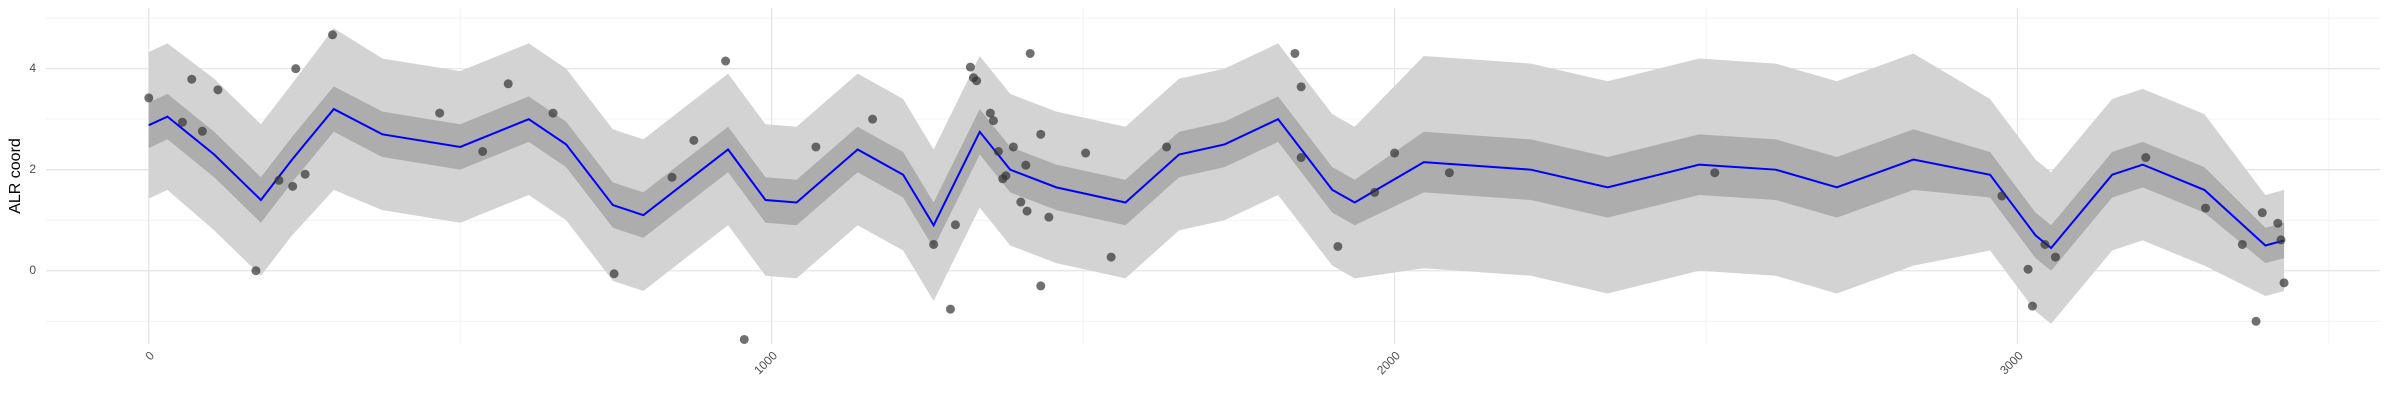  What do you see at coordinates (765, 362) in the screenshot?
I see `x-tick-label: 1000` at bounding box center [765, 362].